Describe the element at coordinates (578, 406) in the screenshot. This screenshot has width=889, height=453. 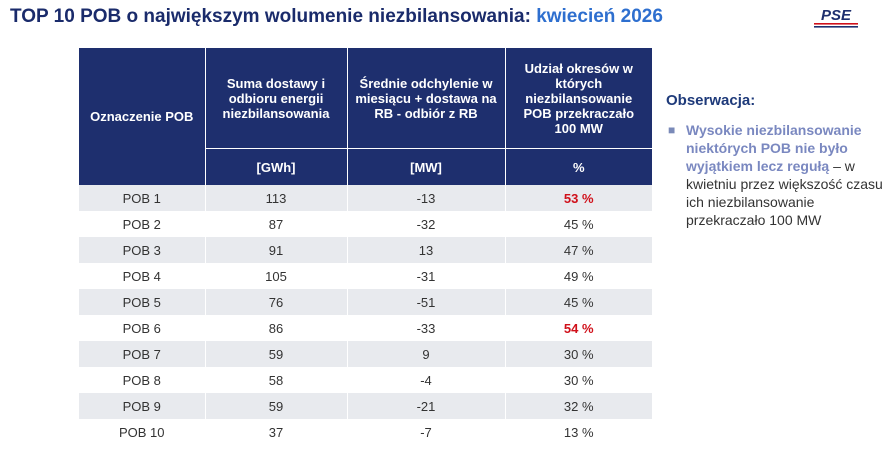
I see `cell-share: 32 %` at that location.